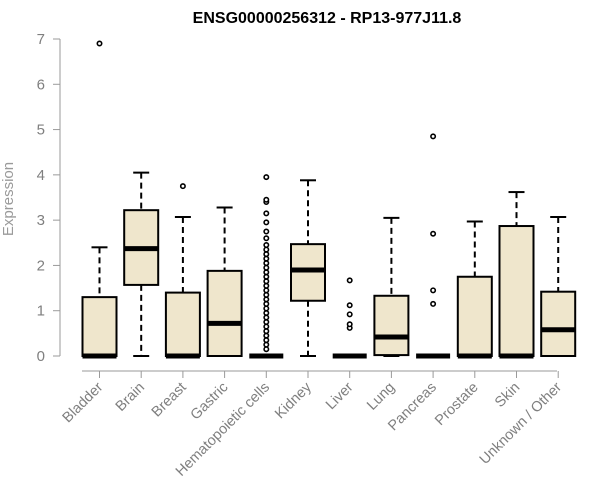 The height and width of the screenshot is (500, 600). I want to click on y-tick-label: 7, so click(41, 39).